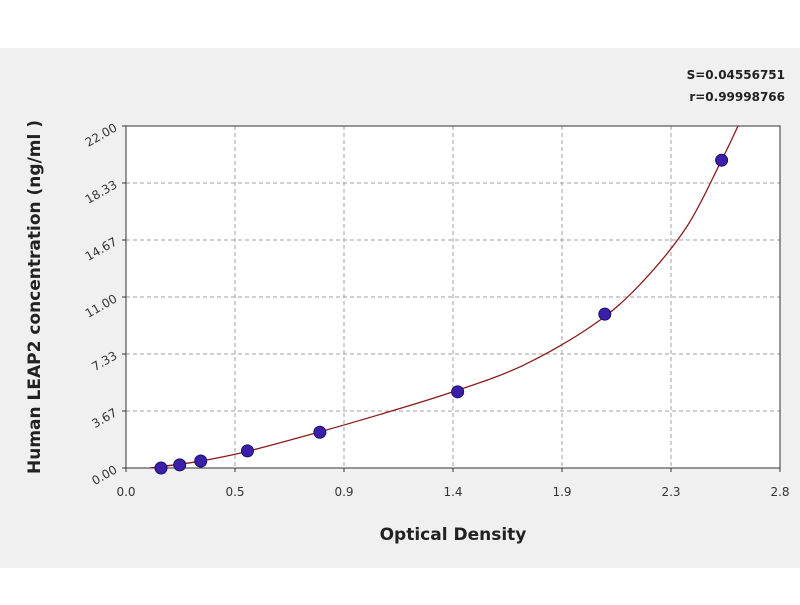 This screenshot has width=800, height=605. I want to click on x-tick-label: 1.4, so click(452, 492).